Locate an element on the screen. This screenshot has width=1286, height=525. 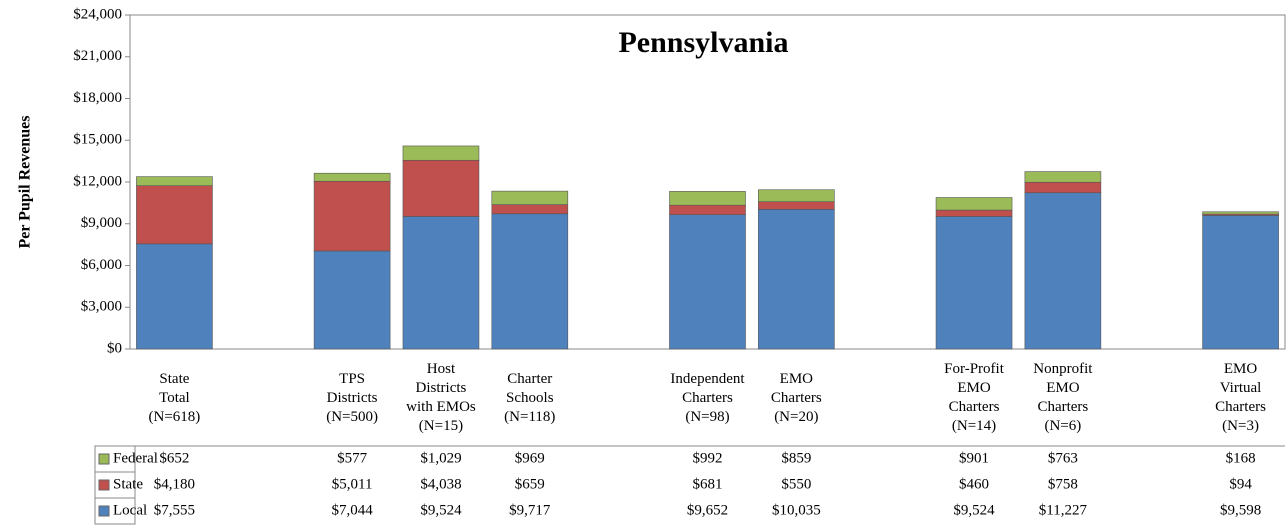
legend-label: Local is located at coordinates (130, 510).